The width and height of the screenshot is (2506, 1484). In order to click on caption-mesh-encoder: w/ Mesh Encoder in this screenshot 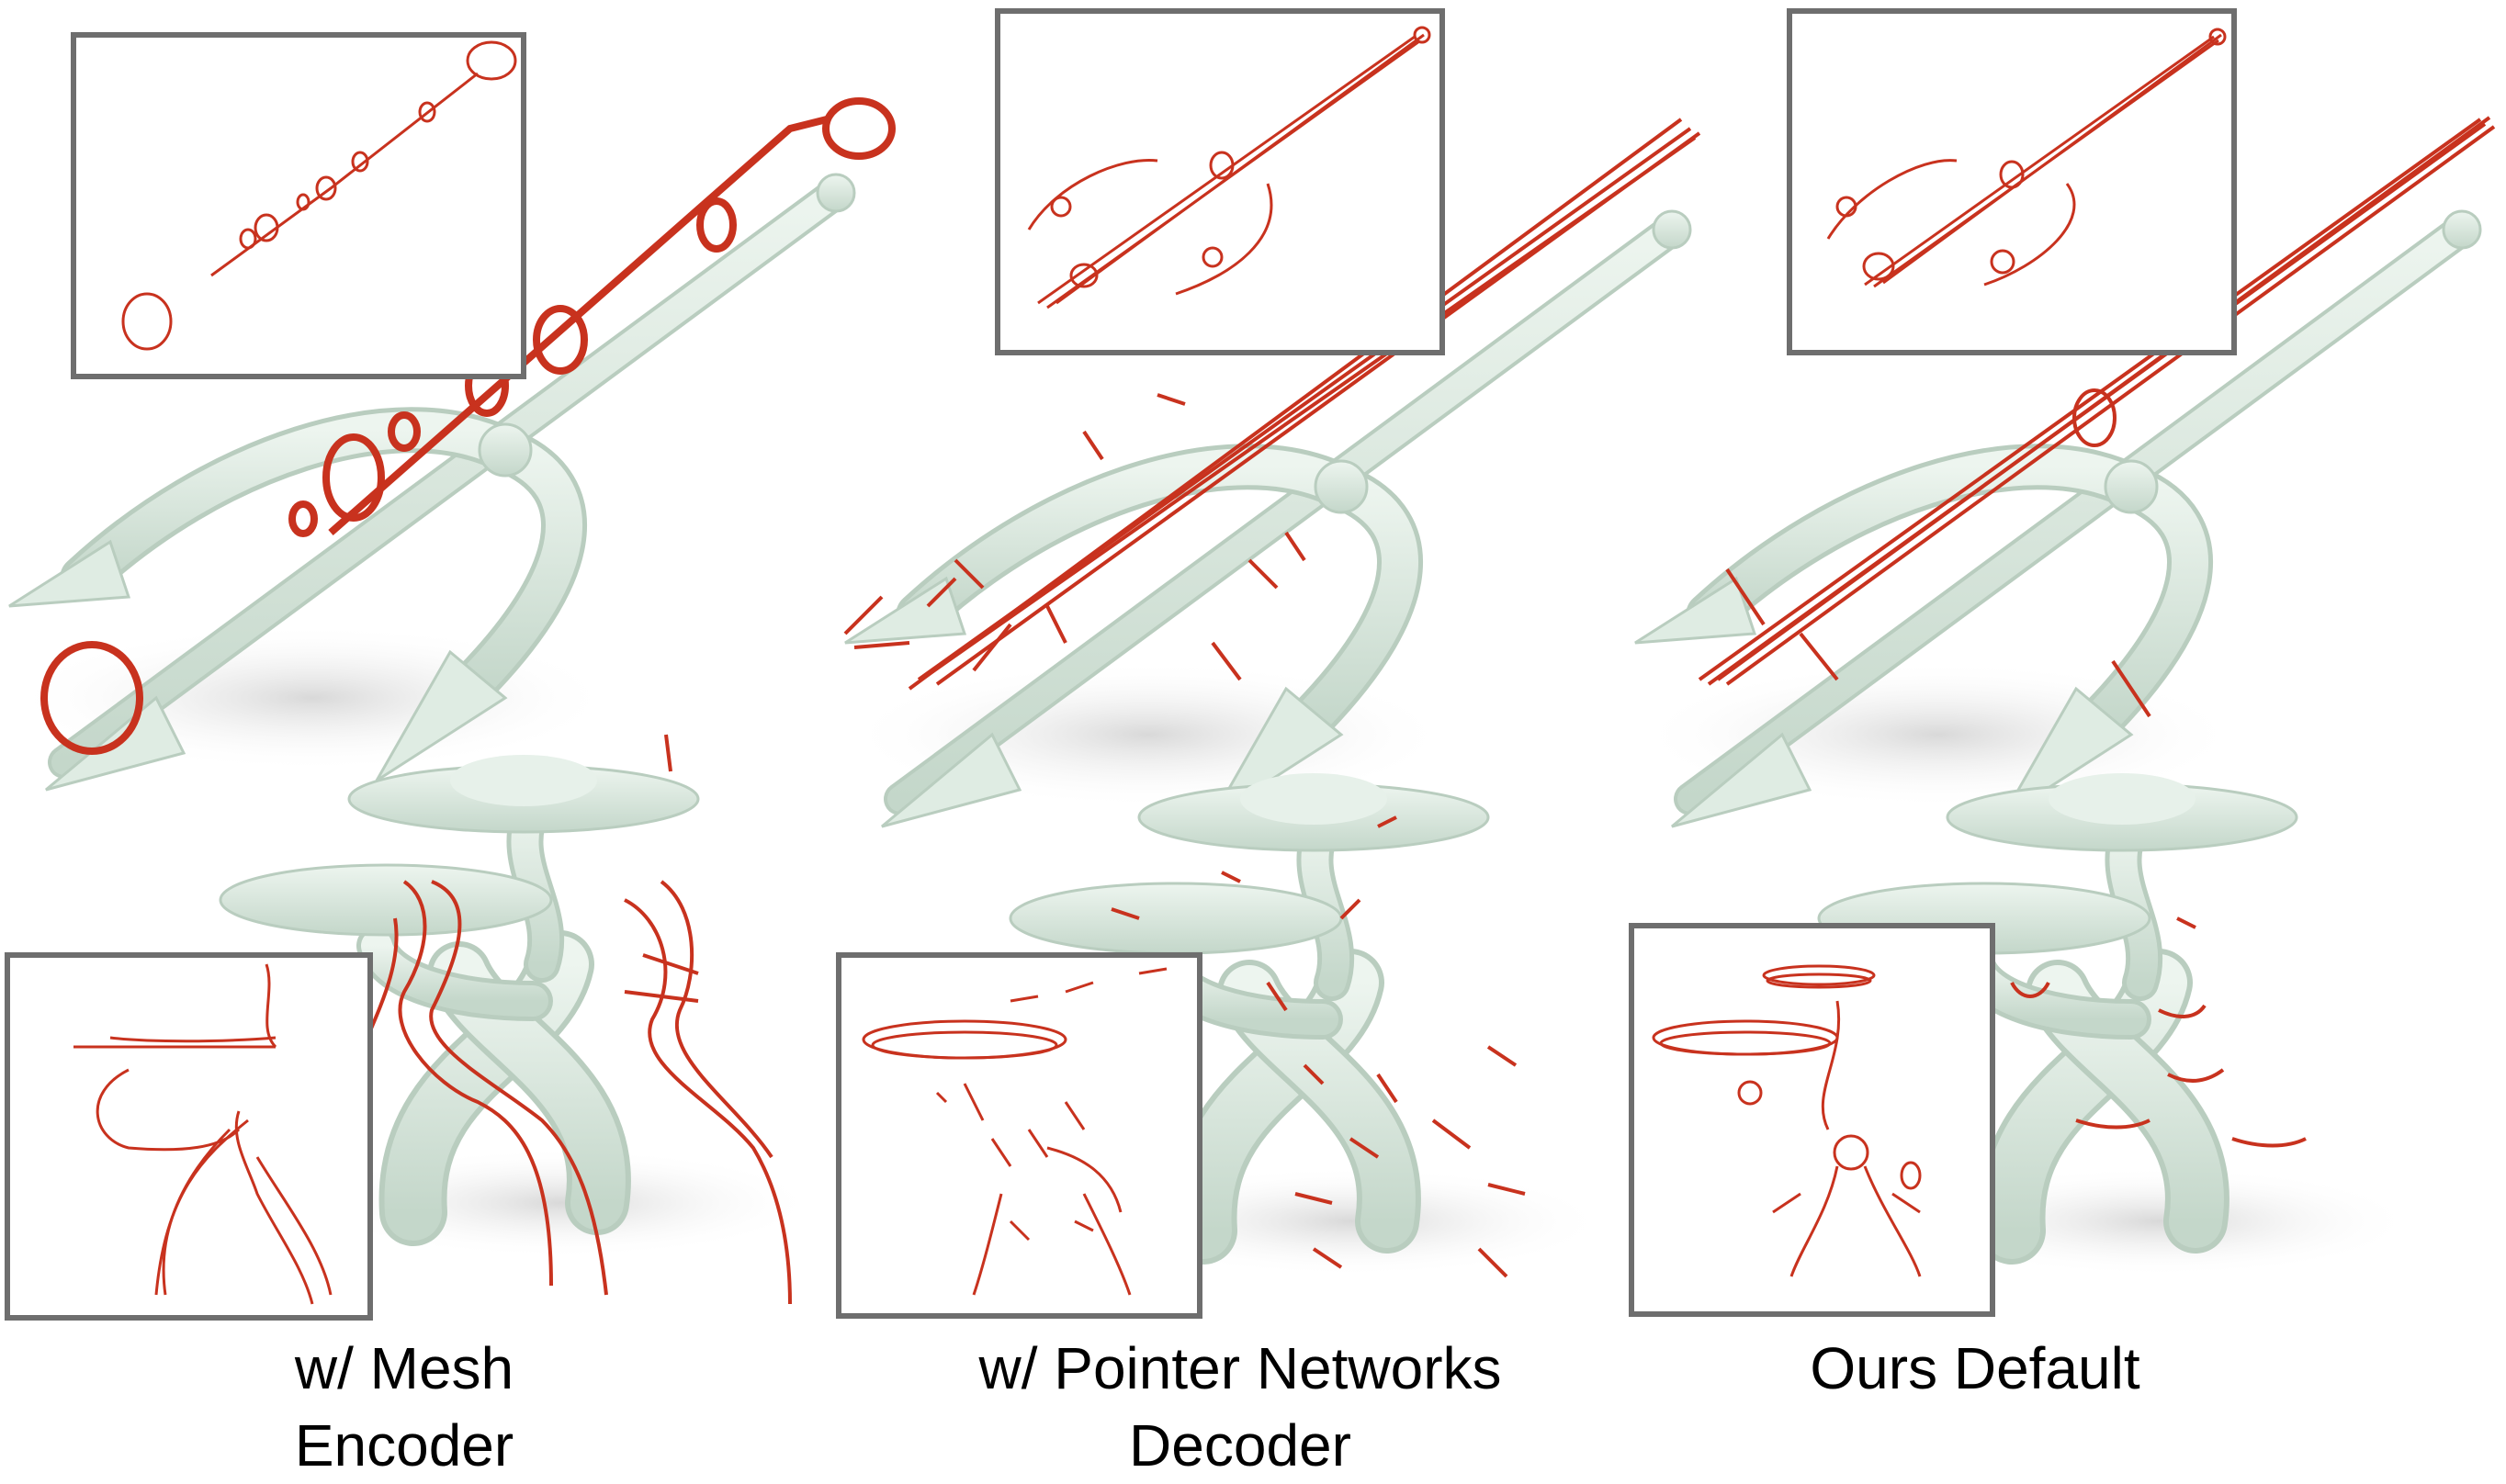, I will do `click(404, 1407)`.